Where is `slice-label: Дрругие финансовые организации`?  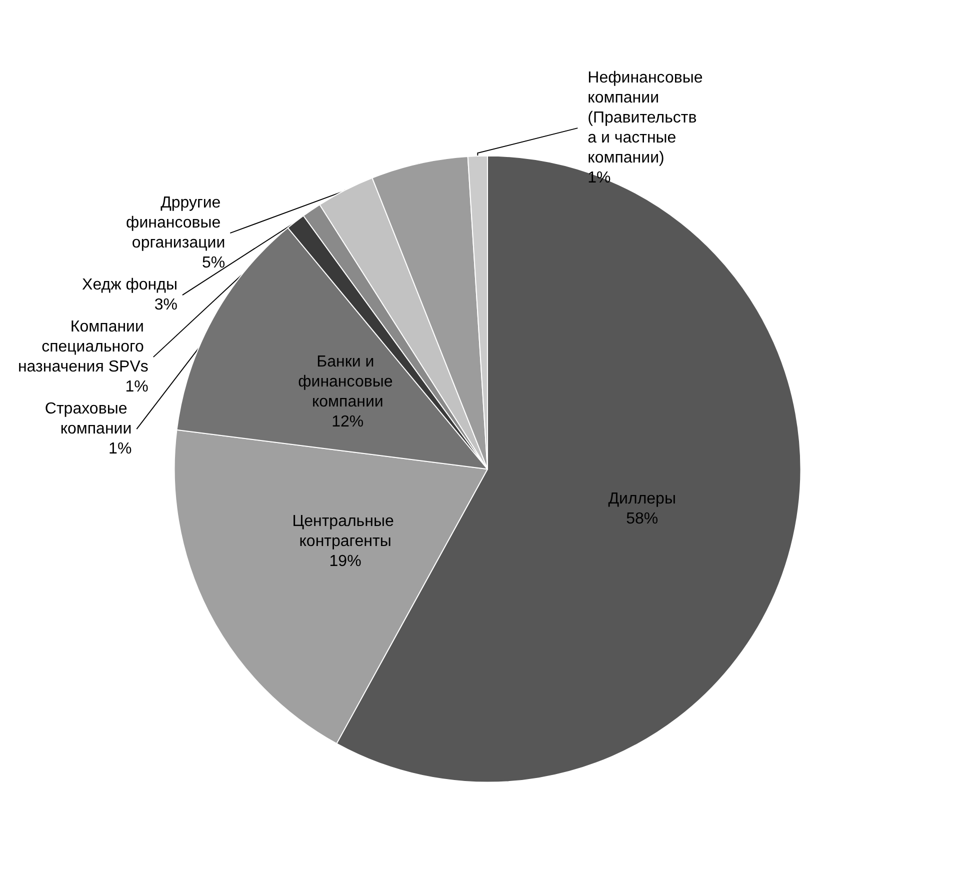
slice-label: Дрругие финансовые организации is located at coordinates (176, 223).